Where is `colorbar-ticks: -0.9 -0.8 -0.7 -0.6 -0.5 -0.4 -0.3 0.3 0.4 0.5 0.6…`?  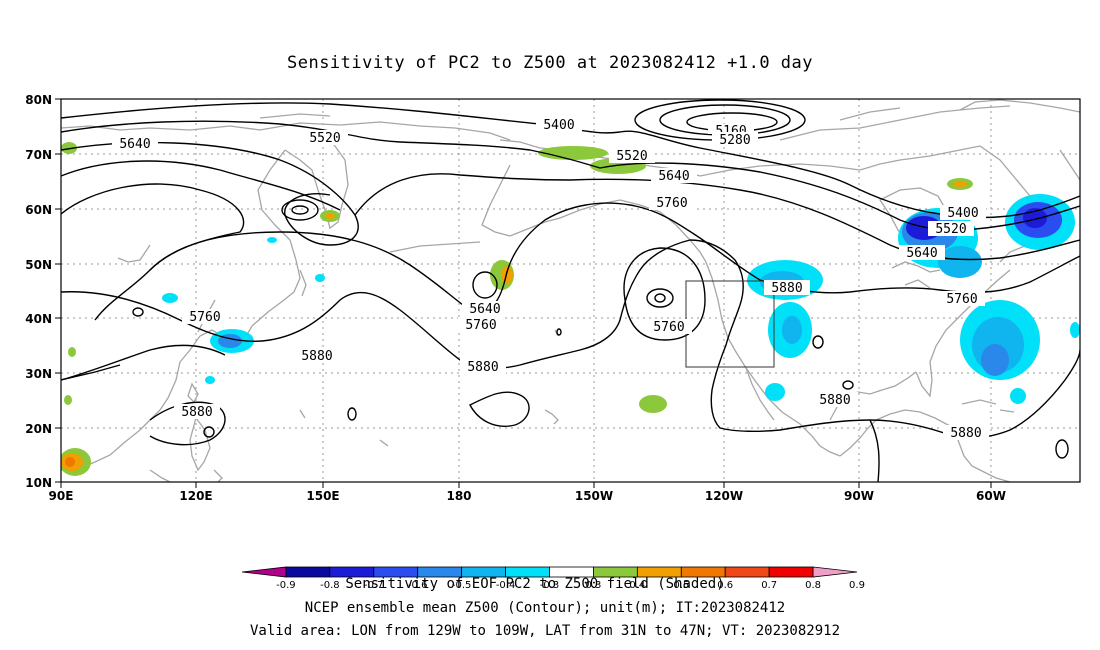
colorbar-ticks: -0.9 -0.8 -0.7 -0.6 -0.5 -0.4 -0.3 0.3 0.4 0.5 0.6… is located at coordinates (570, 585).